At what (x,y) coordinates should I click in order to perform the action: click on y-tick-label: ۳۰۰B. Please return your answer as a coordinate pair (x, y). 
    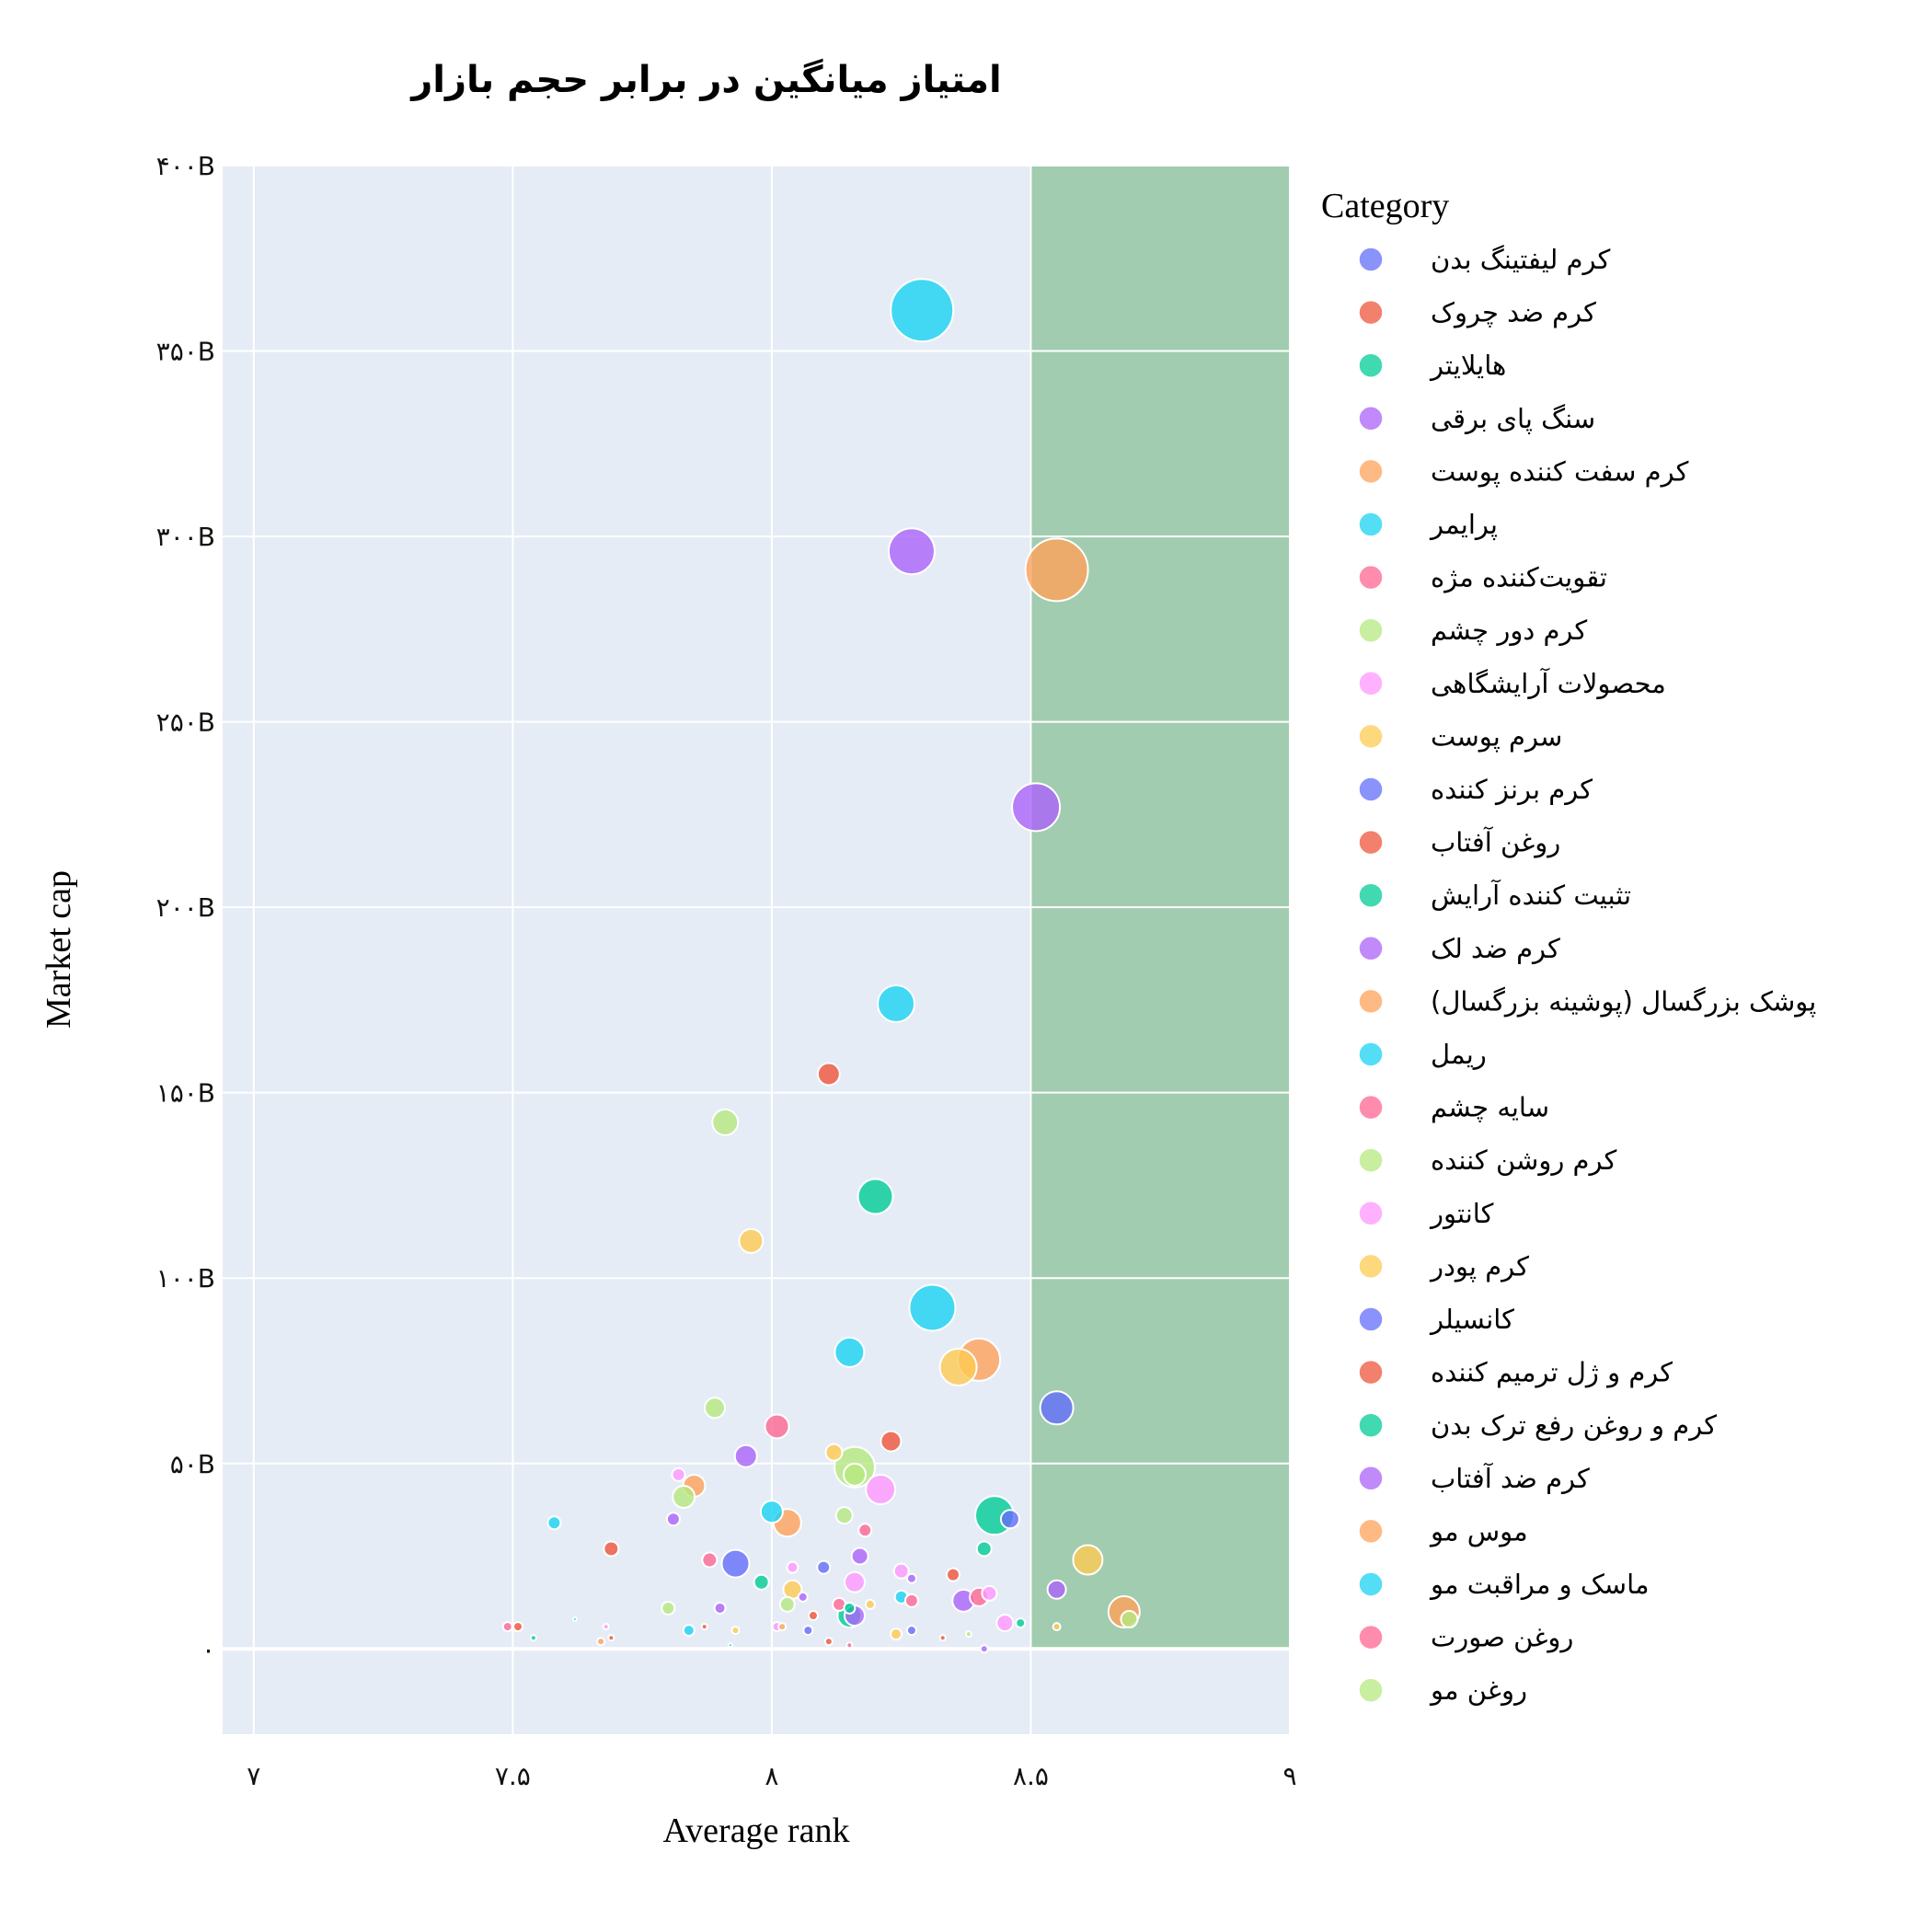
    Looking at the image, I should click on (185, 537).